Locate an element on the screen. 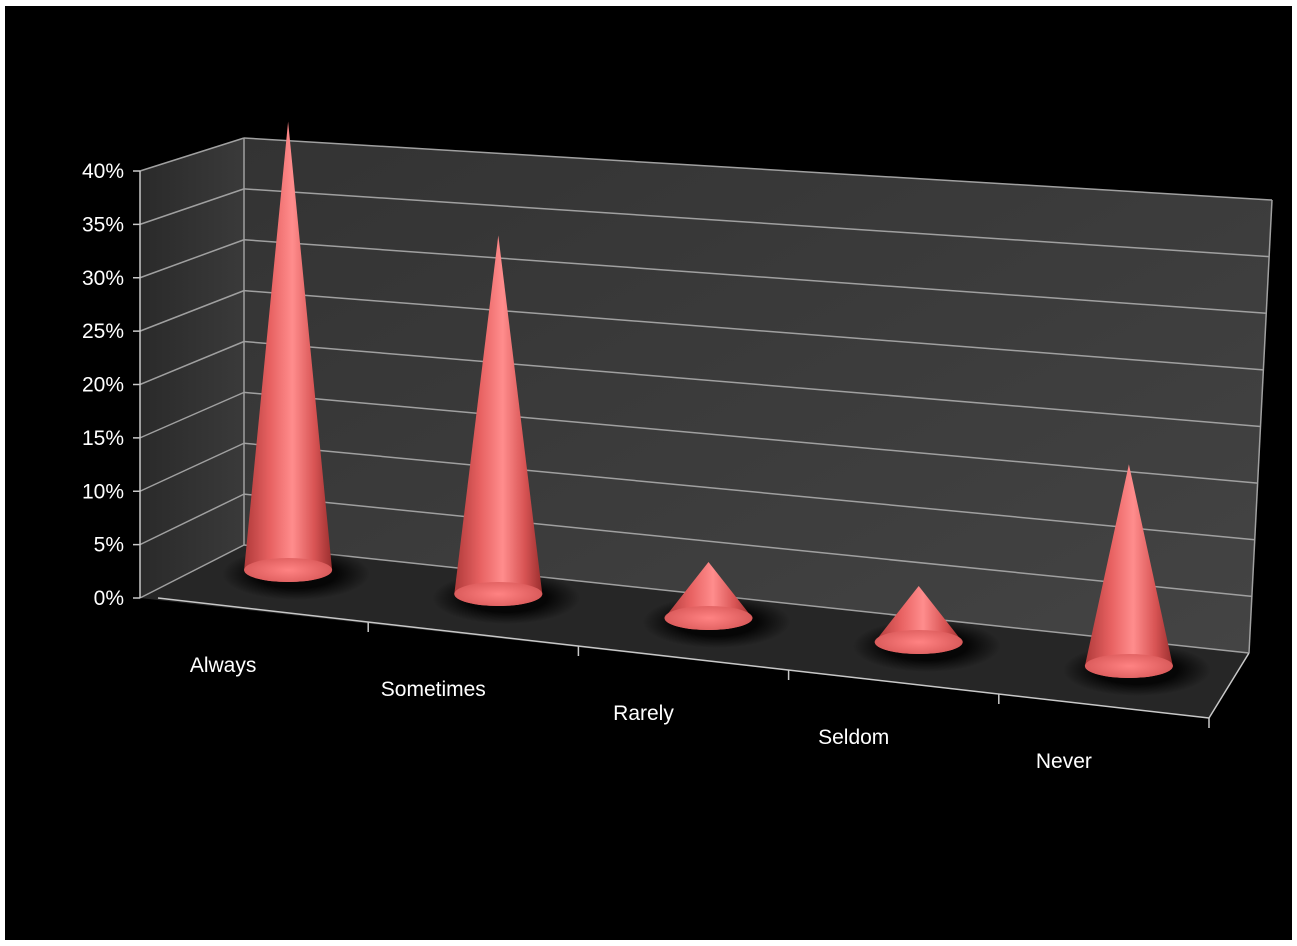 The width and height of the screenshot is (1297, 946). cone-rarely is located at coordinates (716, 604).